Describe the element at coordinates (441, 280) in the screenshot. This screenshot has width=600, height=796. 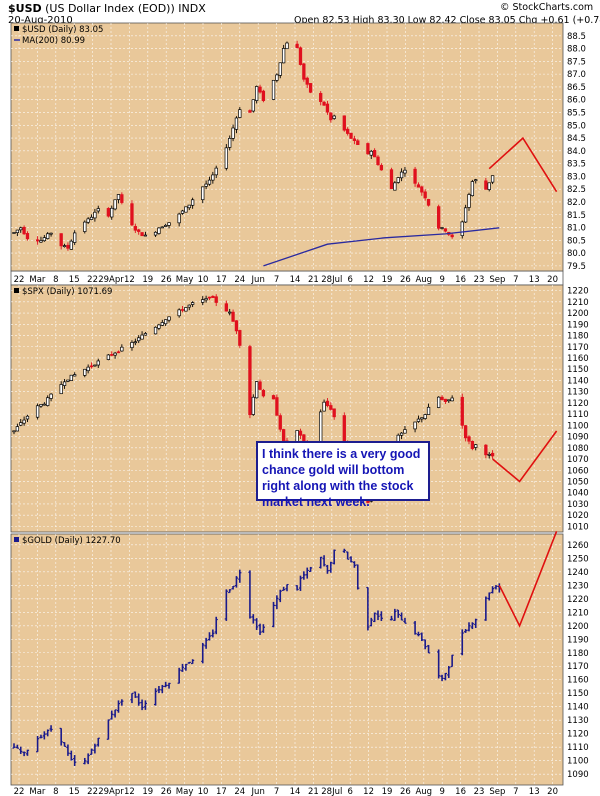
I see `x-tick-label-top: 9` at that location.